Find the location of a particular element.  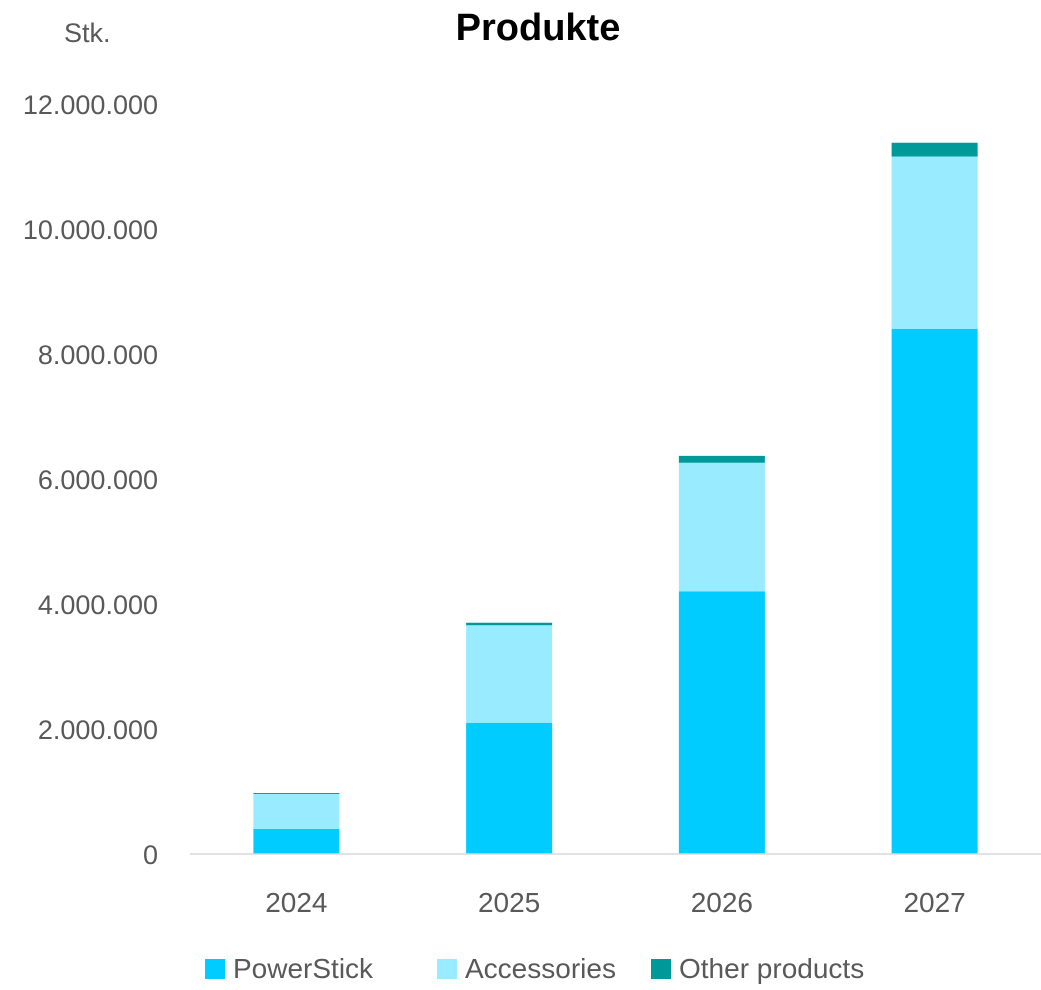

bar-powerstick-2025 is located at coordinates (509, 788).